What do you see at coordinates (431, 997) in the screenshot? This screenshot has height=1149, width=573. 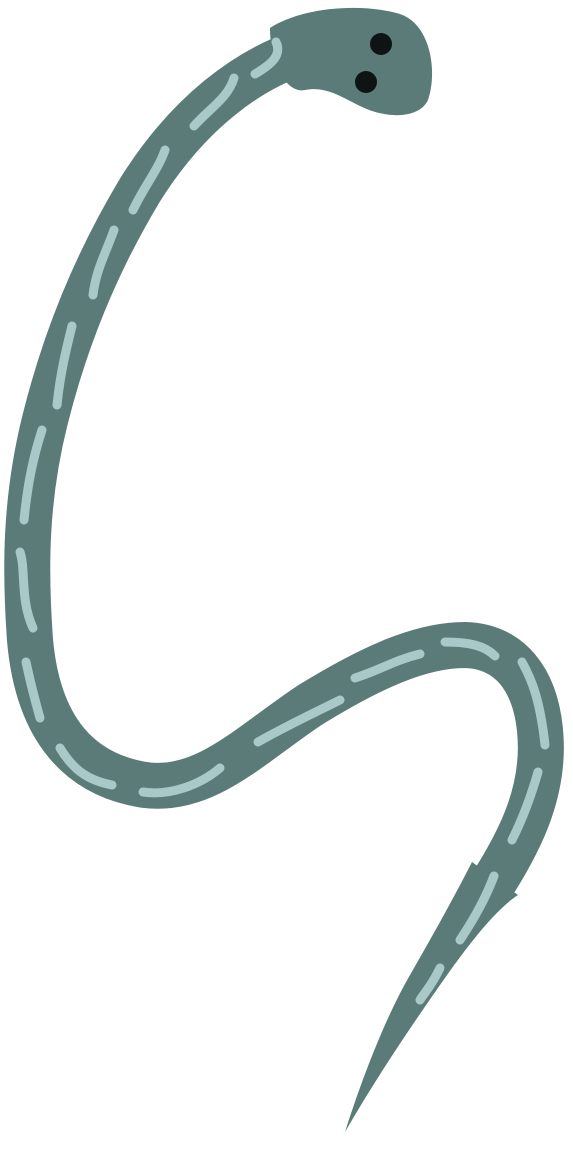 I see `snake-tail` at bounding box center [431, 997].